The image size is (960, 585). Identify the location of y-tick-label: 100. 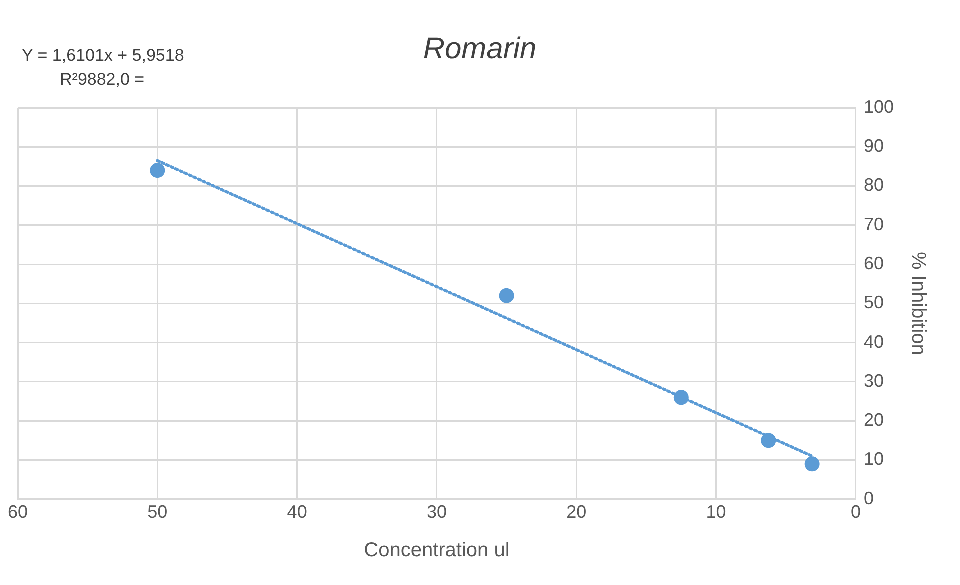
(879, 106).